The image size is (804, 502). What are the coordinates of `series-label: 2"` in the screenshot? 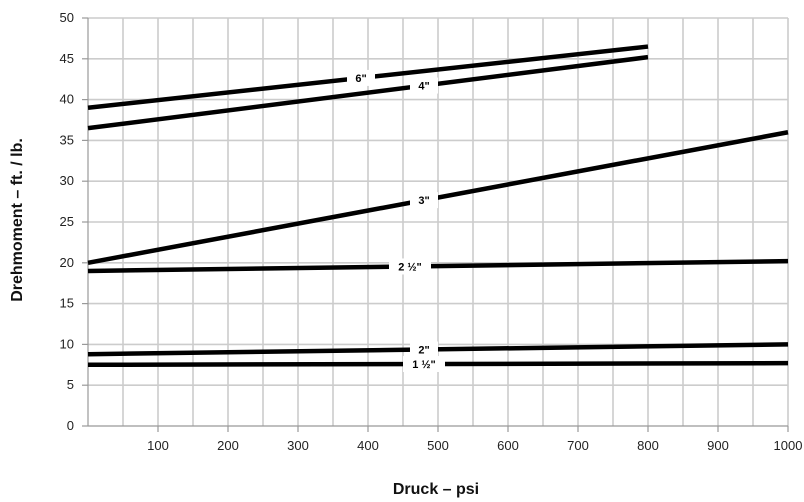 It's located at (423, 350).